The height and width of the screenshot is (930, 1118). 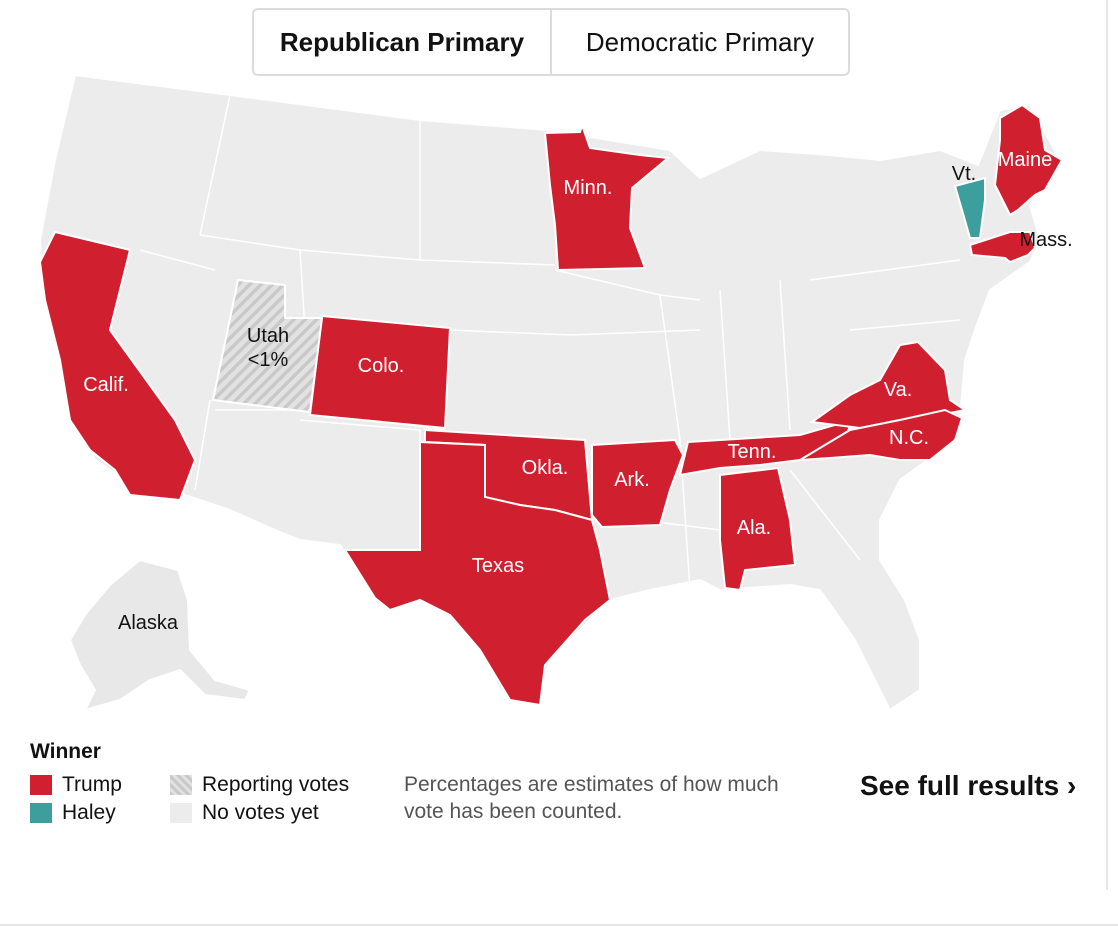 I want to click on label-alaska: Alaska, so click(x=148, y=623).